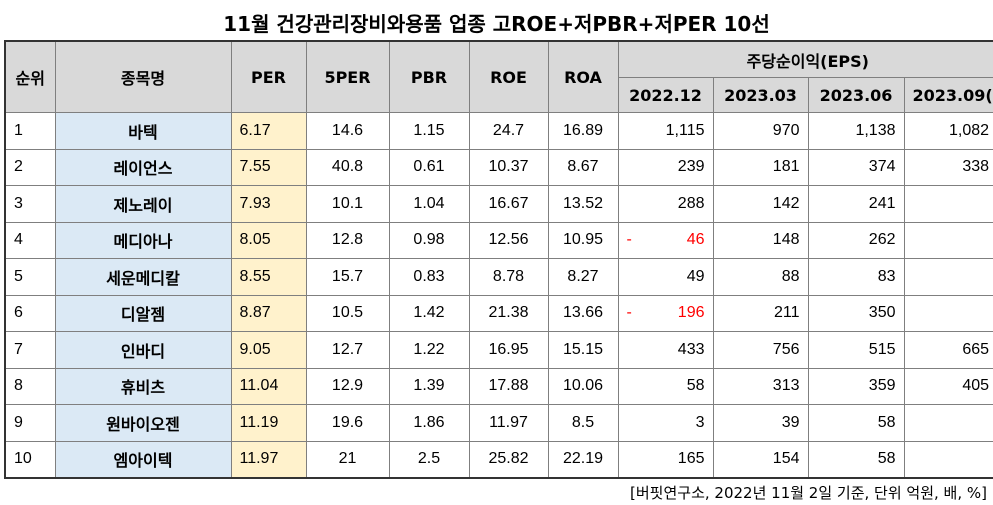 This screenshot has height=505, width=993. Describe the element at coordinates (760, 386) in the screenshot. I see `eps-cell: 313` at that location.